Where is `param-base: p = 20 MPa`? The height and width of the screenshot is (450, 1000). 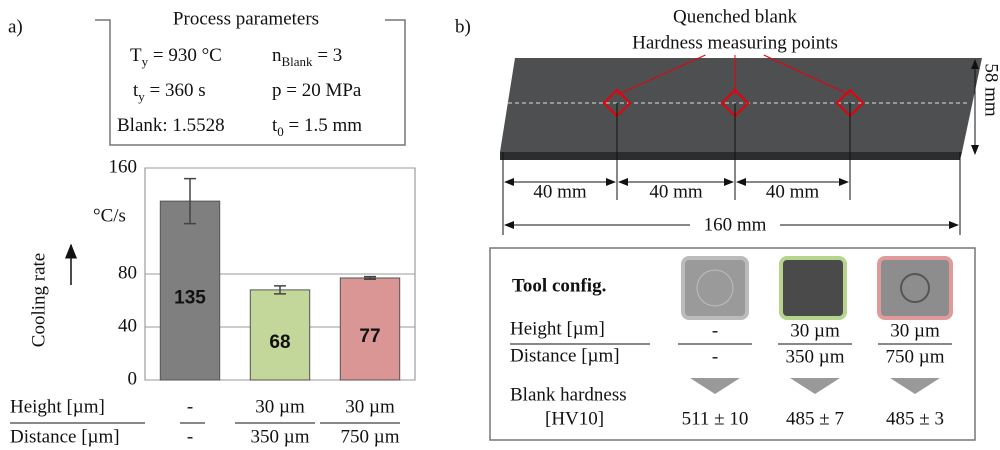 param-base: p = 20 MPa is located at coordinates (317, 90).